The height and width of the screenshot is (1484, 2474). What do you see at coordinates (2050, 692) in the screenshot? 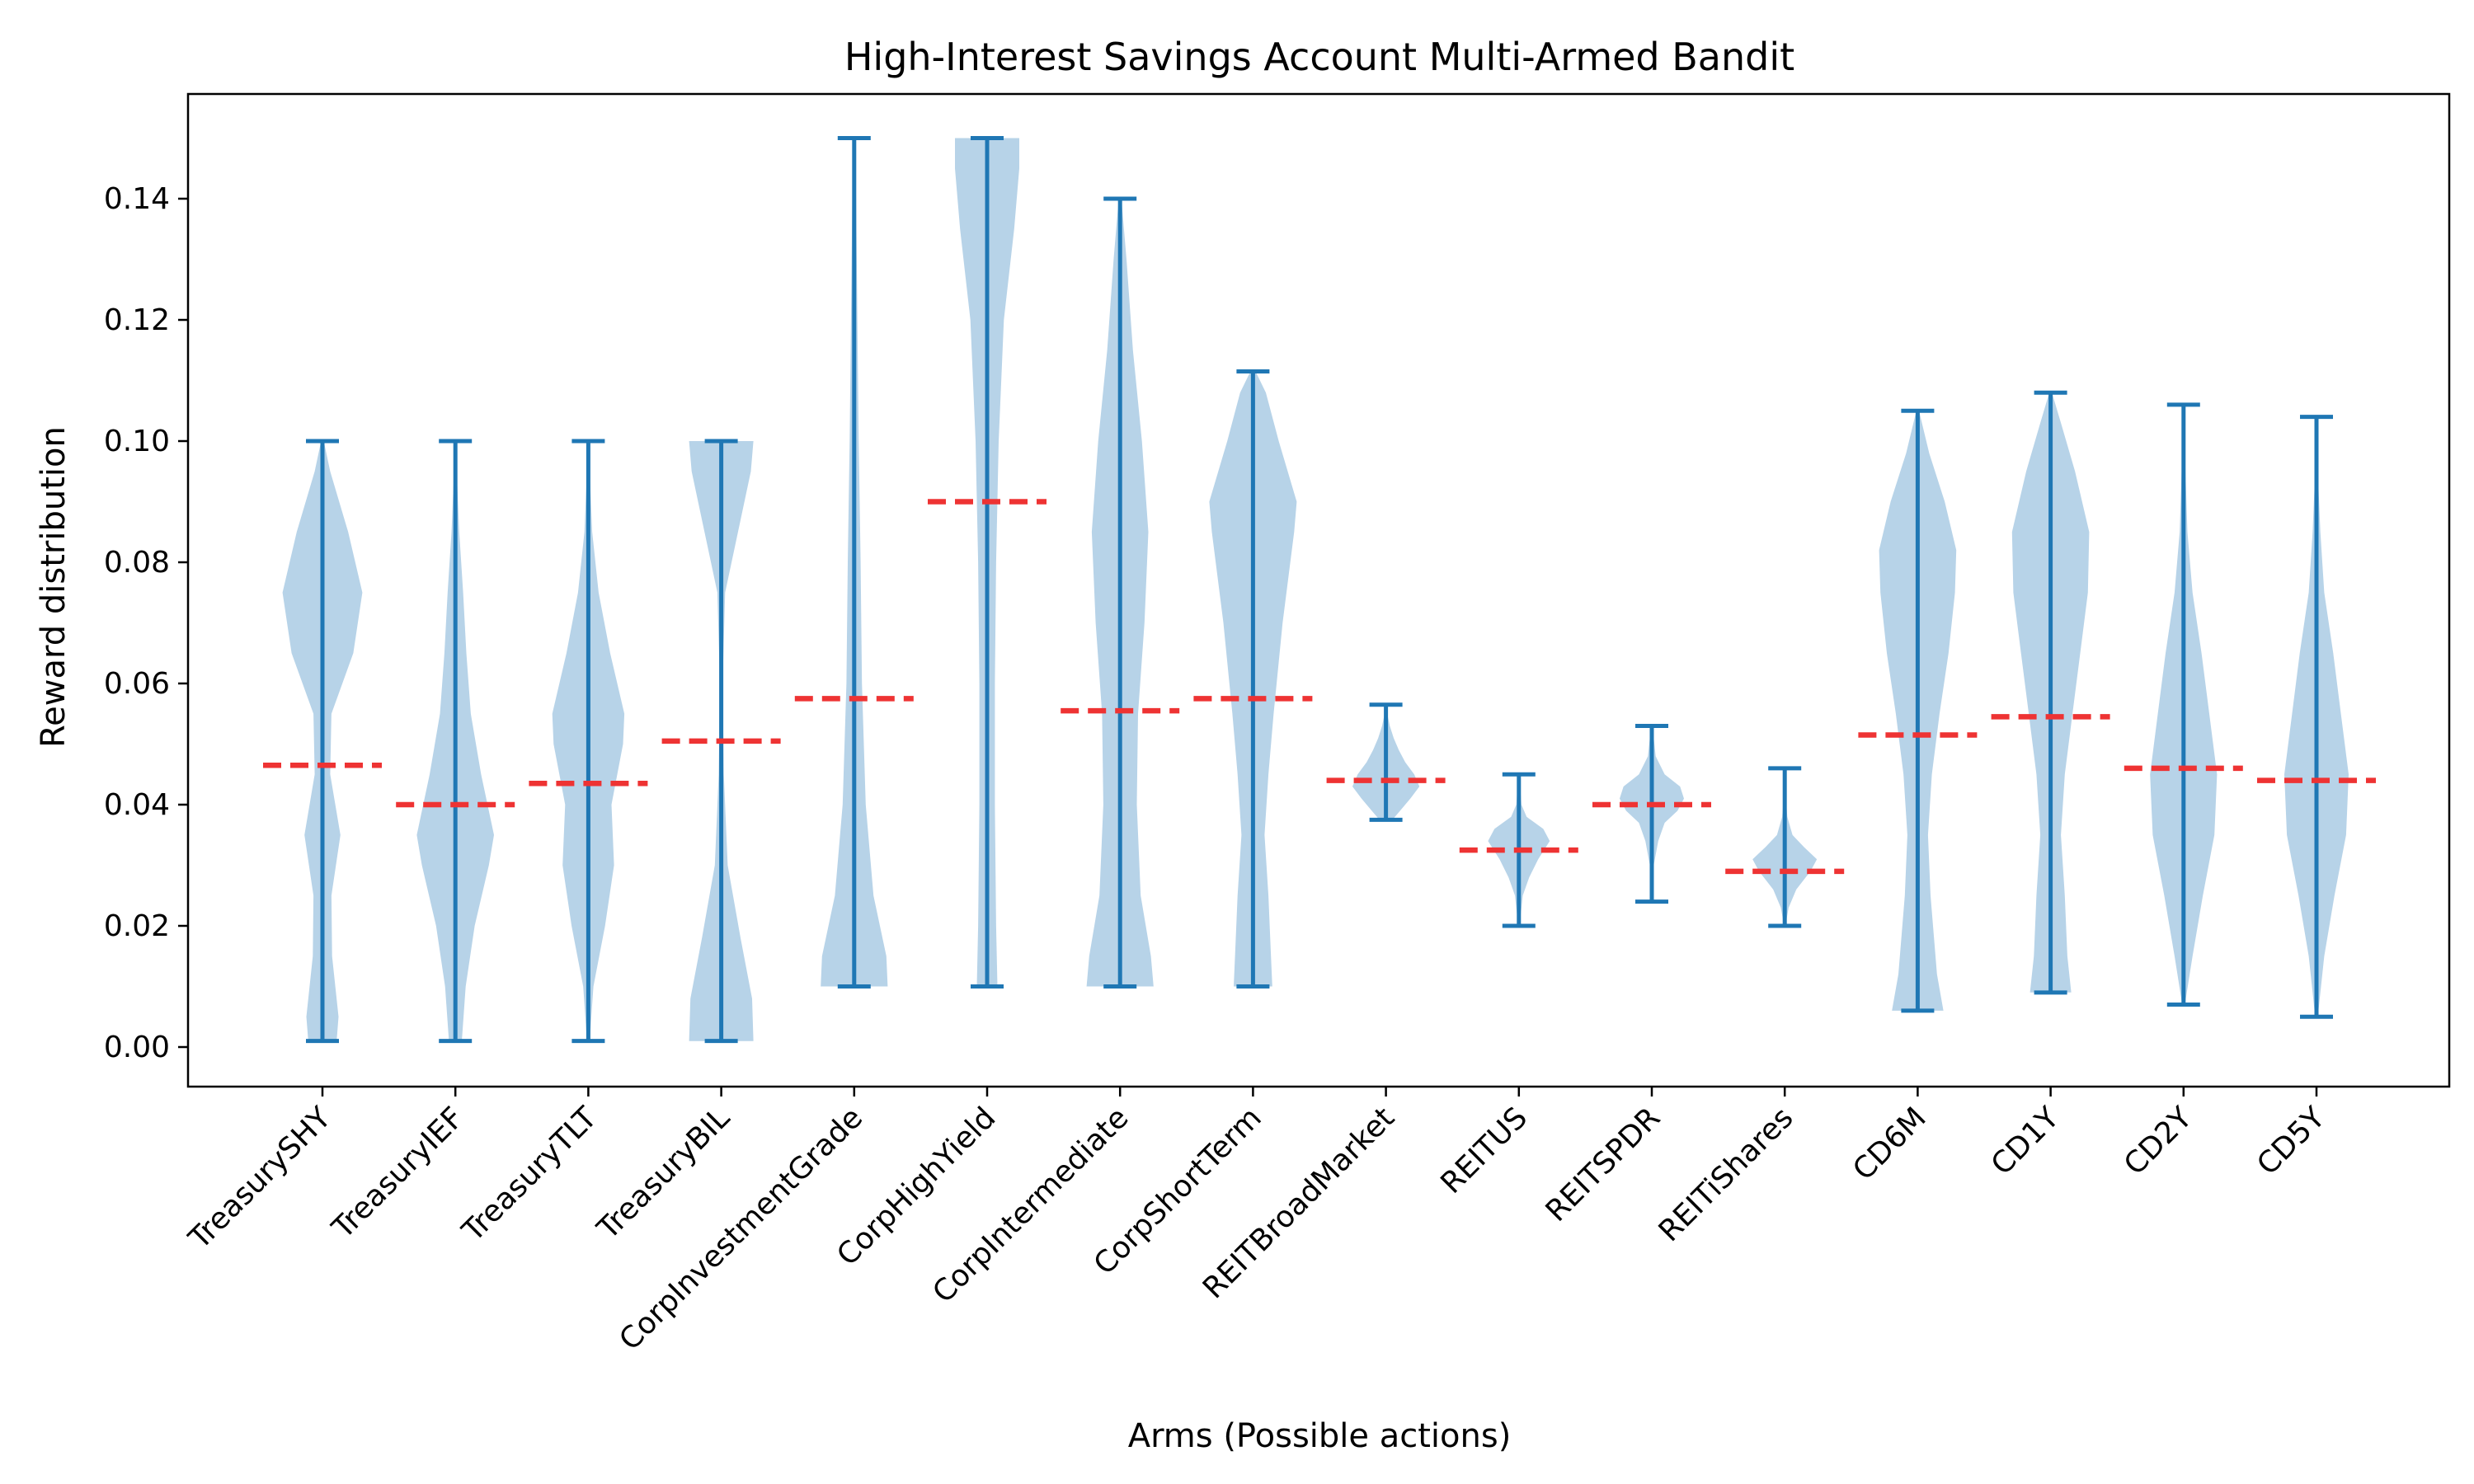
I see `violin-CD1Y` at bounding box center [2050, 692].